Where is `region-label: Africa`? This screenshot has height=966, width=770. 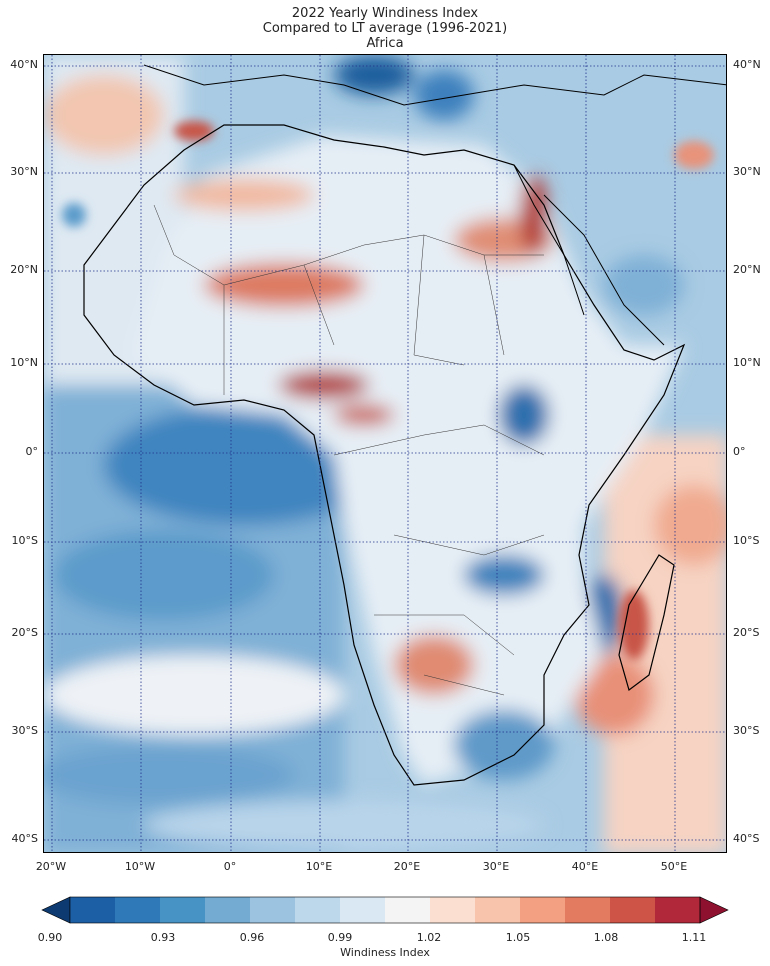 region-label: Africa is located at coordinates (385, 43).